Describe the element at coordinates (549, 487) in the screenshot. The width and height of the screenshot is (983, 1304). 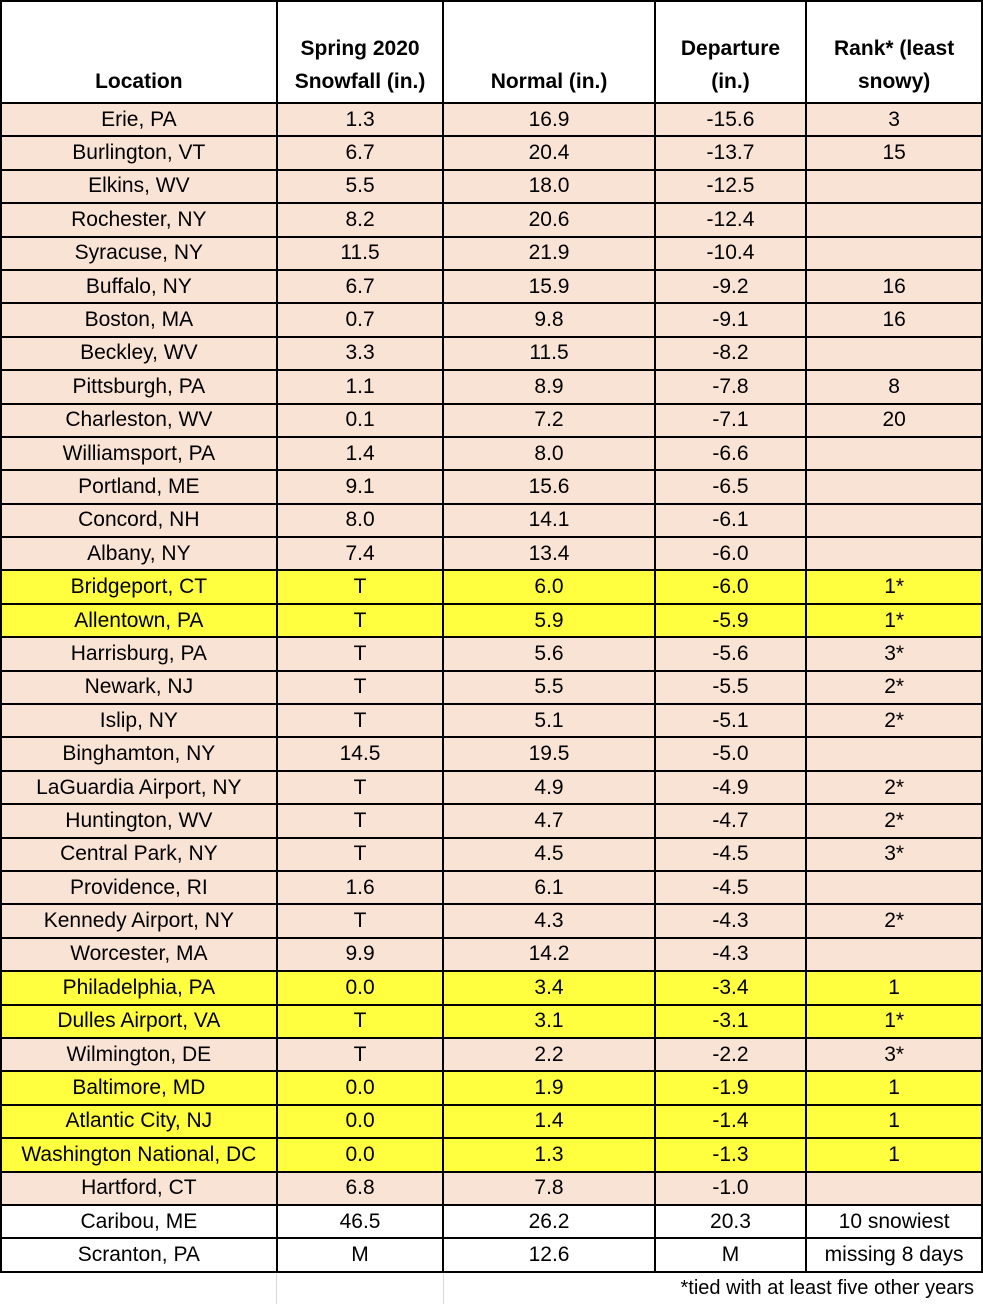
I see `cell-normal: 15.6` at that location.